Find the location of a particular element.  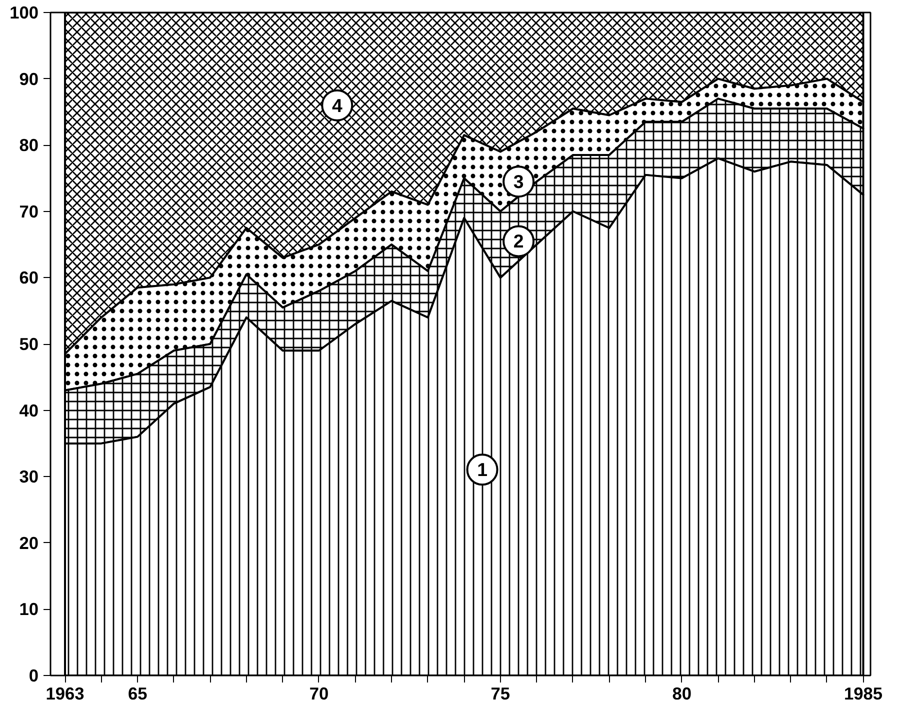

y-tick-label: 30 is located at coordinates (29, 476).